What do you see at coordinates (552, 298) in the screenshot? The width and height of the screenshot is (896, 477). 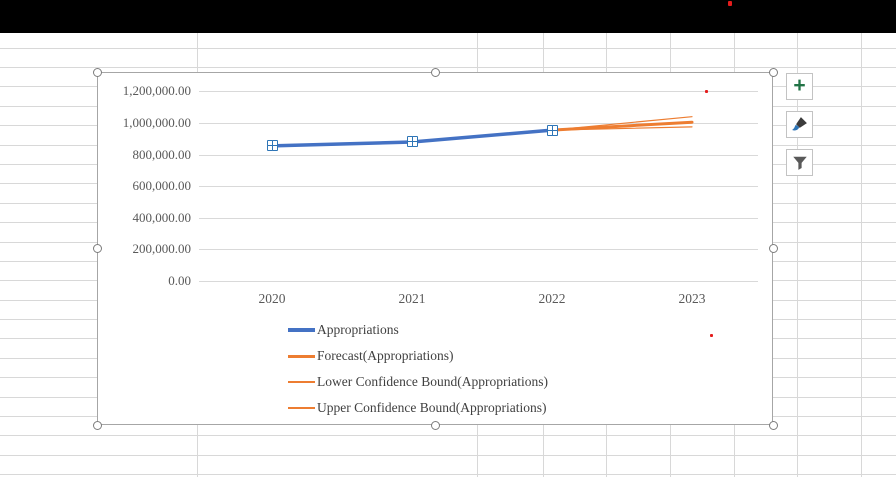 I see `x-tick-label: 2022` at bounding box center [552, 298].